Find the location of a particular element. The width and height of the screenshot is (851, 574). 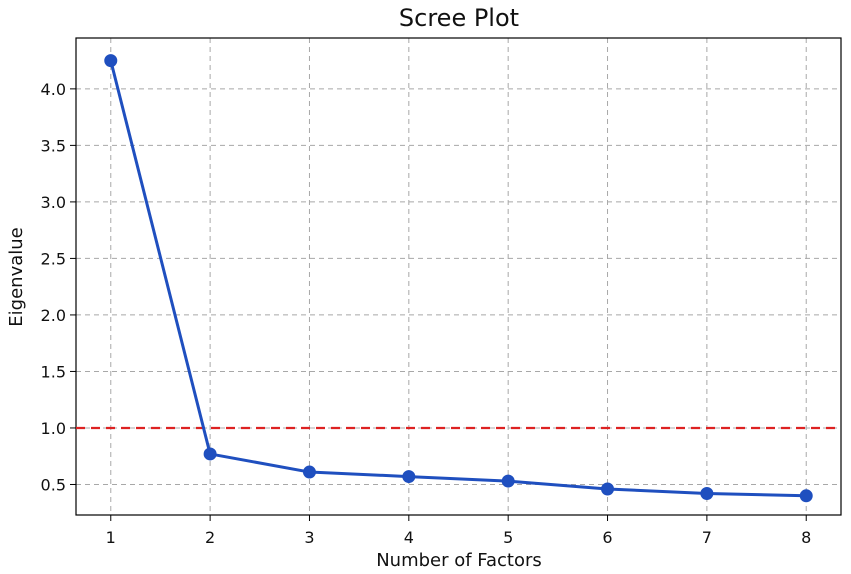

y-tick-label: 4.0 is located at coordinates (53, 89).